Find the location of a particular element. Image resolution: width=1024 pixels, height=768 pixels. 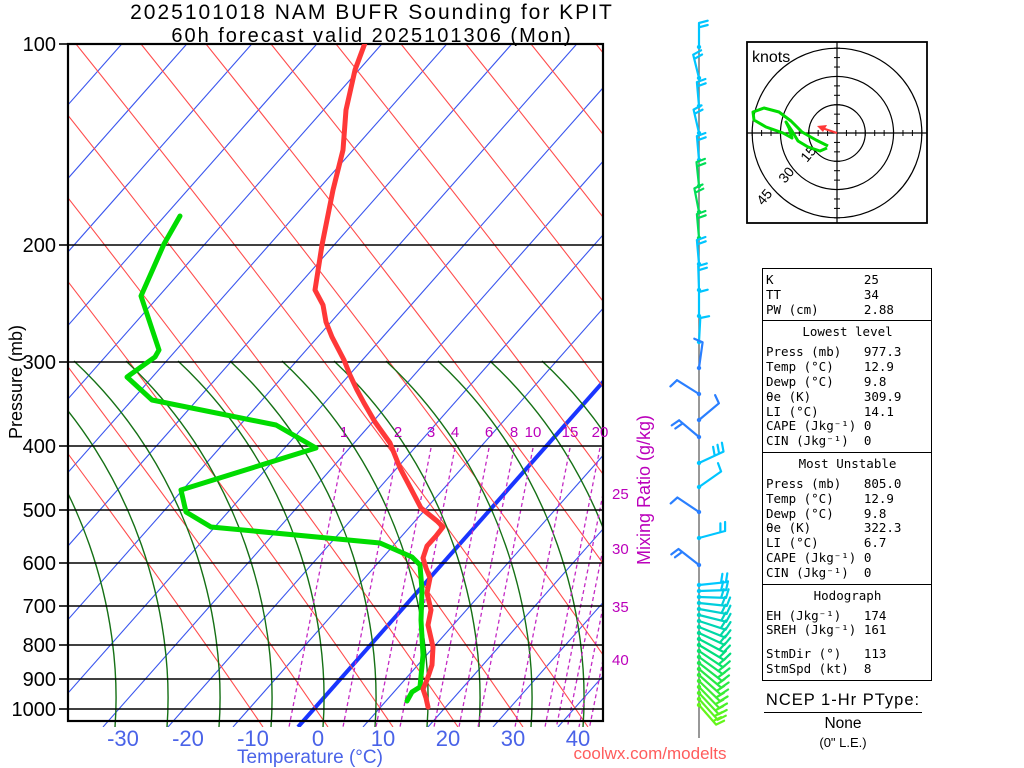

pressure-axis-label: Pressure (mb) is located at coordinates (16, 382).